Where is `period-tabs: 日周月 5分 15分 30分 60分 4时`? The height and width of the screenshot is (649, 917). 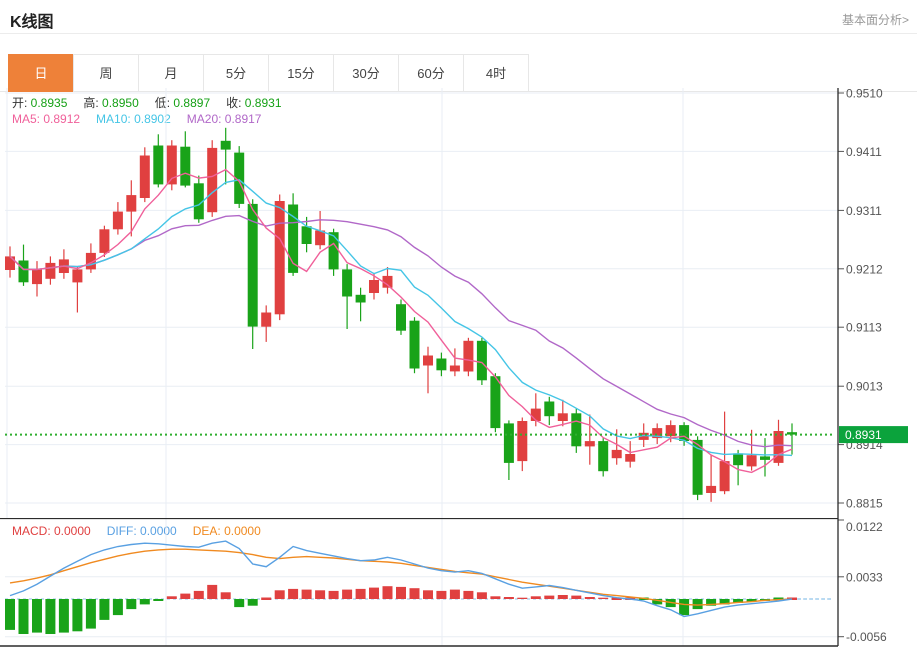 period-tabs: 日周月 5分 15分 30分 60分 4时 is located at coordinates (268, 73).